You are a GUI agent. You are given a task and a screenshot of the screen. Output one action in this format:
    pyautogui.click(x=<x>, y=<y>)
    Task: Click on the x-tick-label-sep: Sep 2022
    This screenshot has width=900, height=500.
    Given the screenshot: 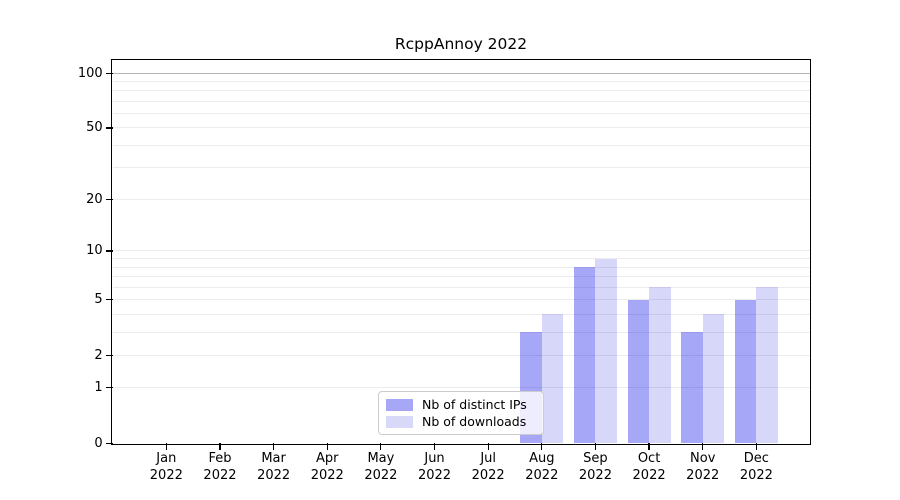 What is the action you would take?
    pyautogui.click(x=595, y=467)
    